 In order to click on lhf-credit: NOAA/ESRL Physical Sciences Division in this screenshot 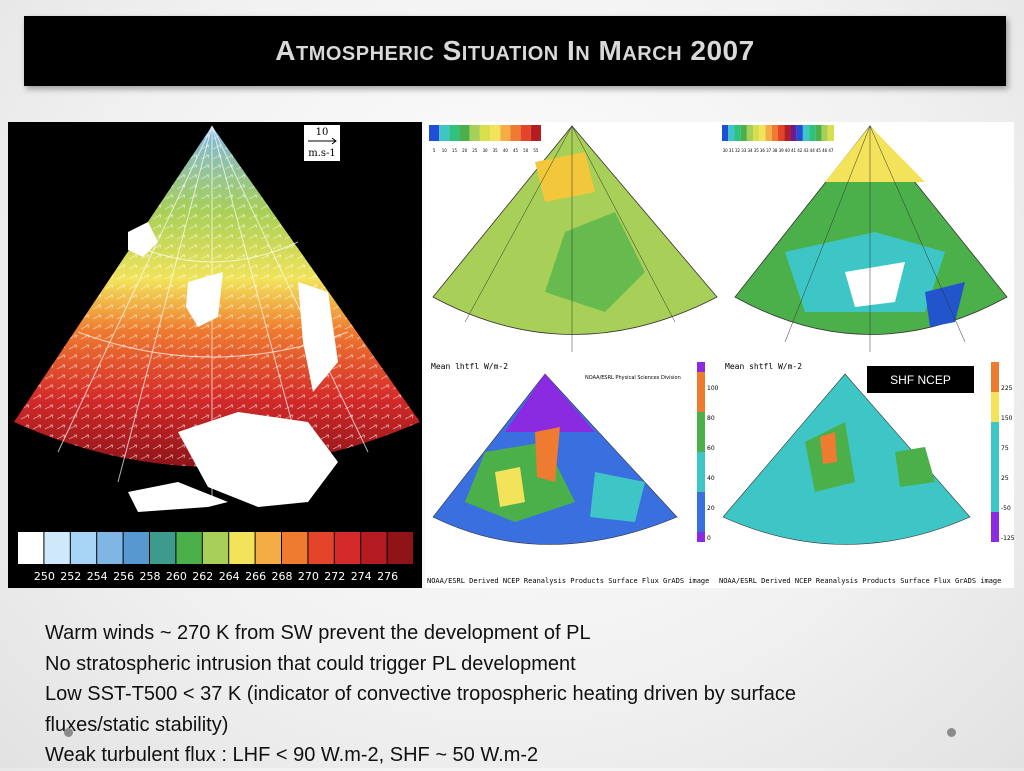, I will do `click(633, 378)`.